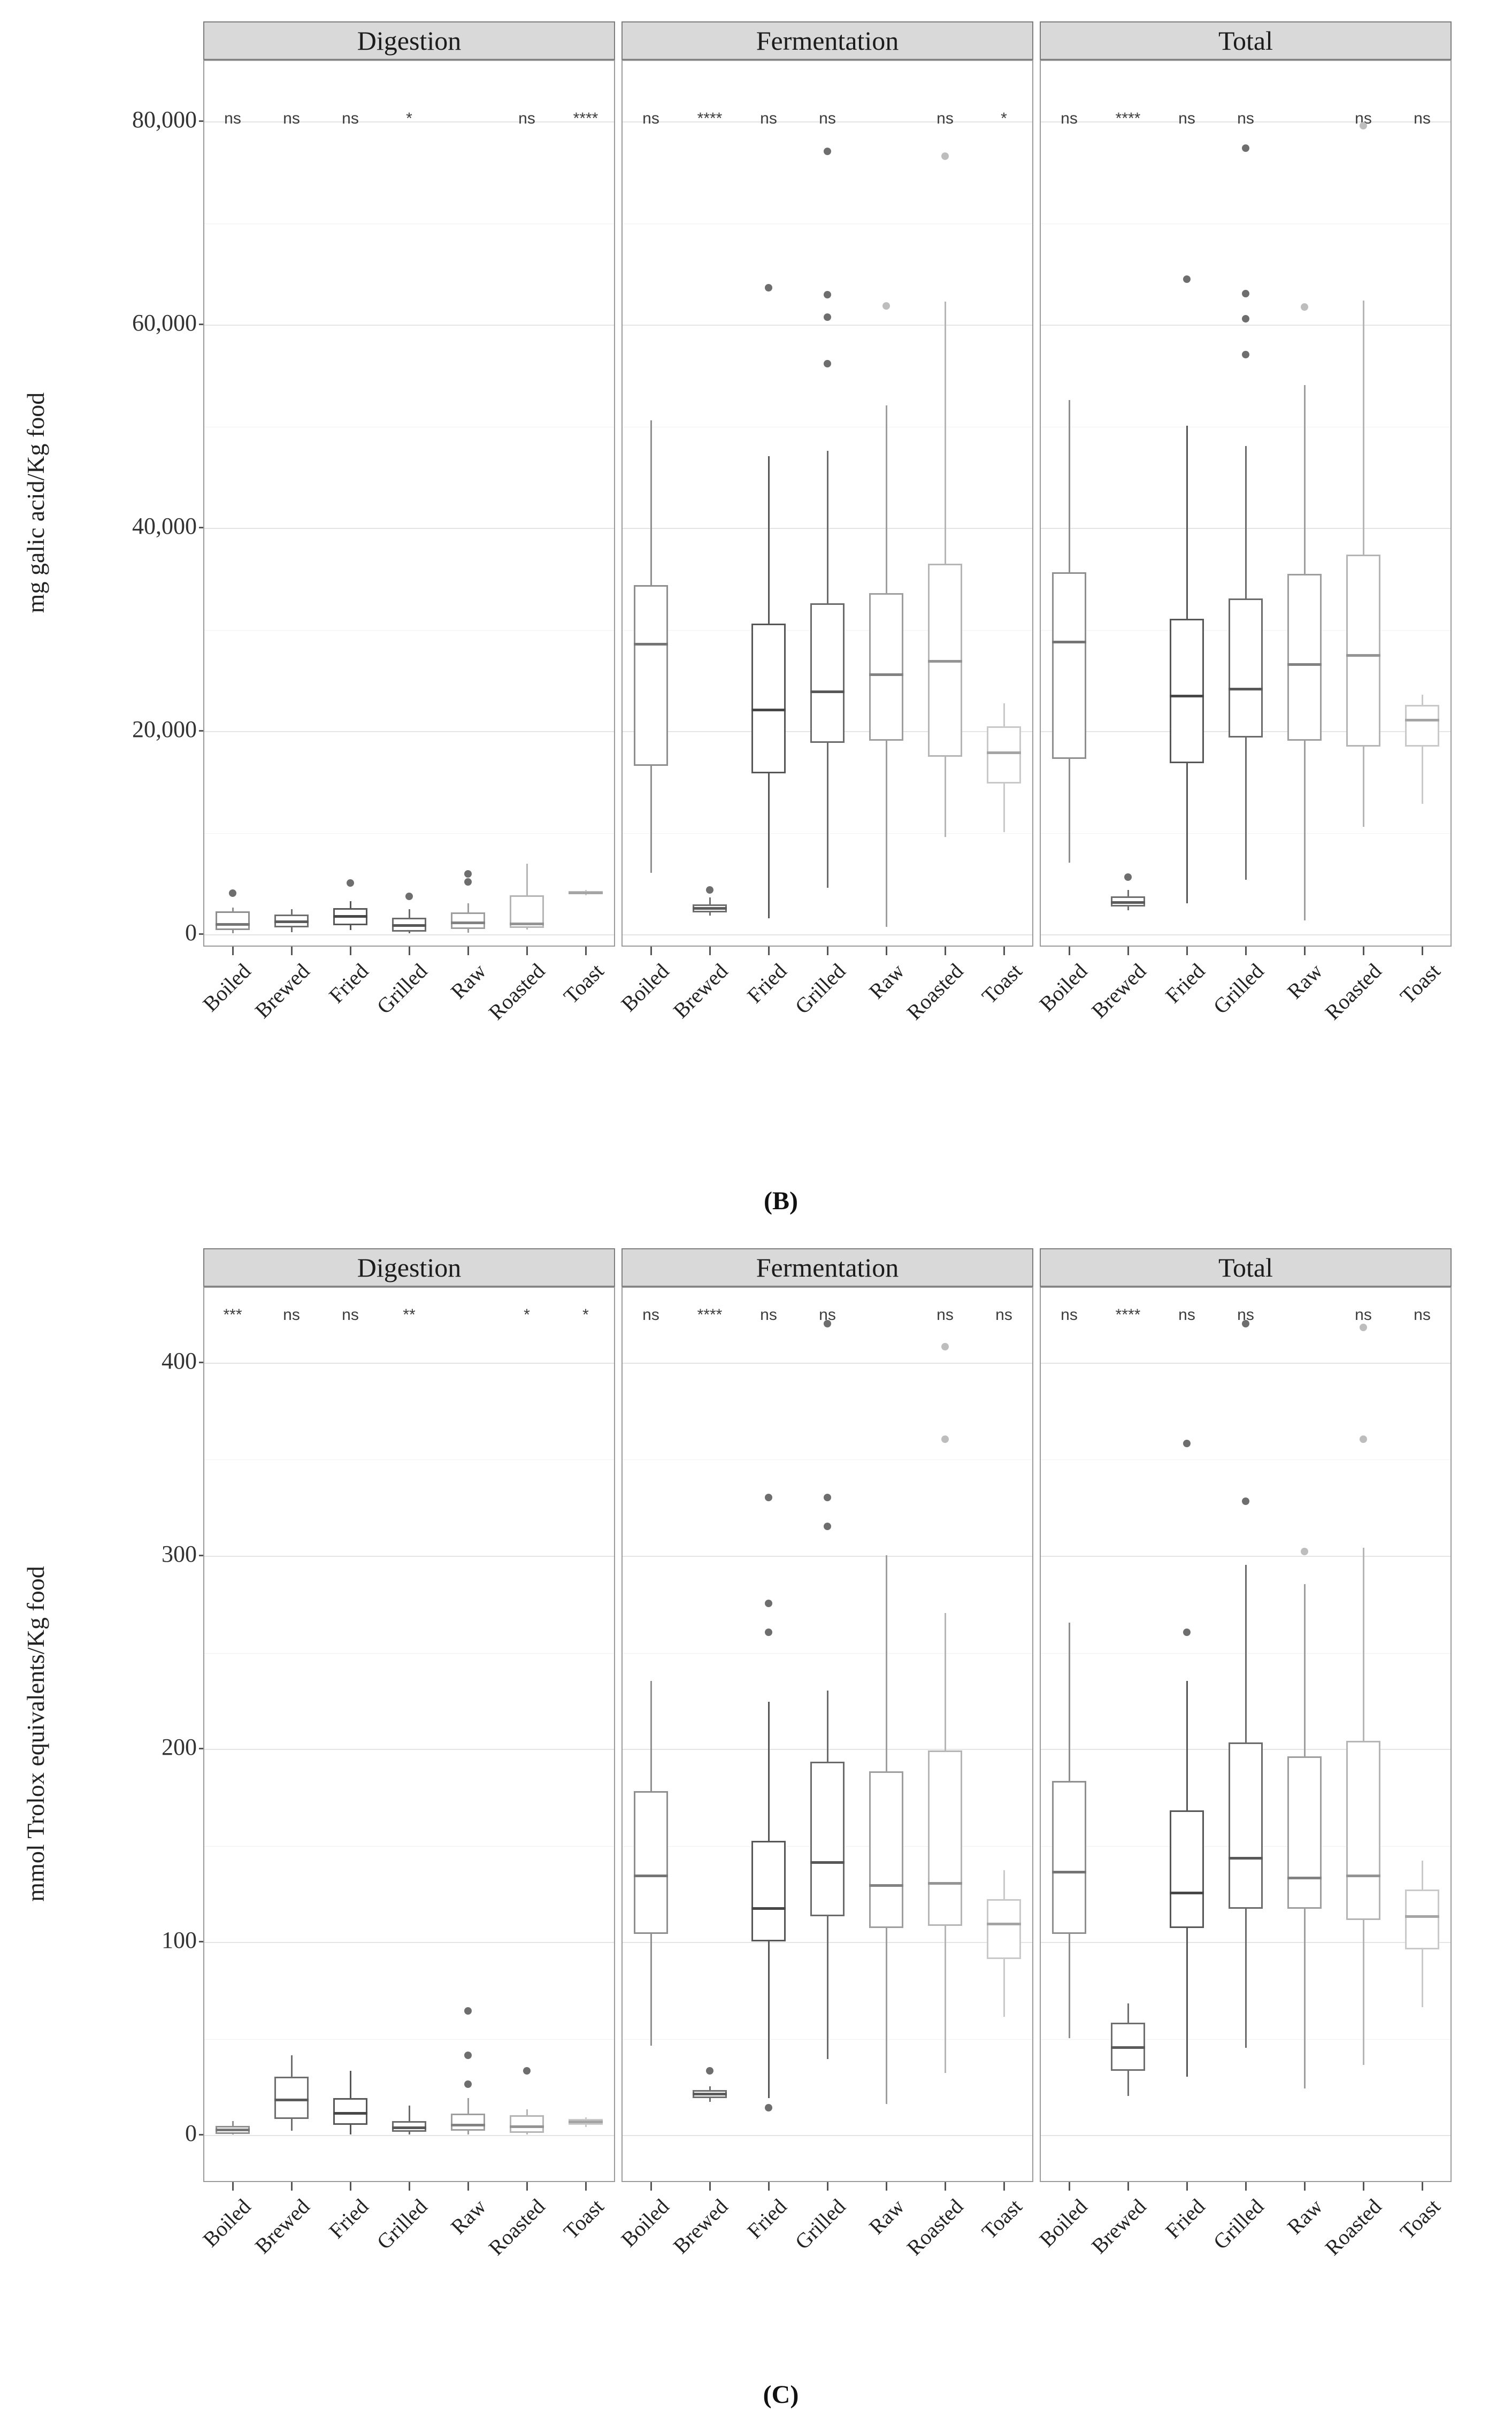  What do you see at coordinates (409, 1267) in the screenshot?
I see `facet-strip: Digestion` at bounding box center [409, 1267].